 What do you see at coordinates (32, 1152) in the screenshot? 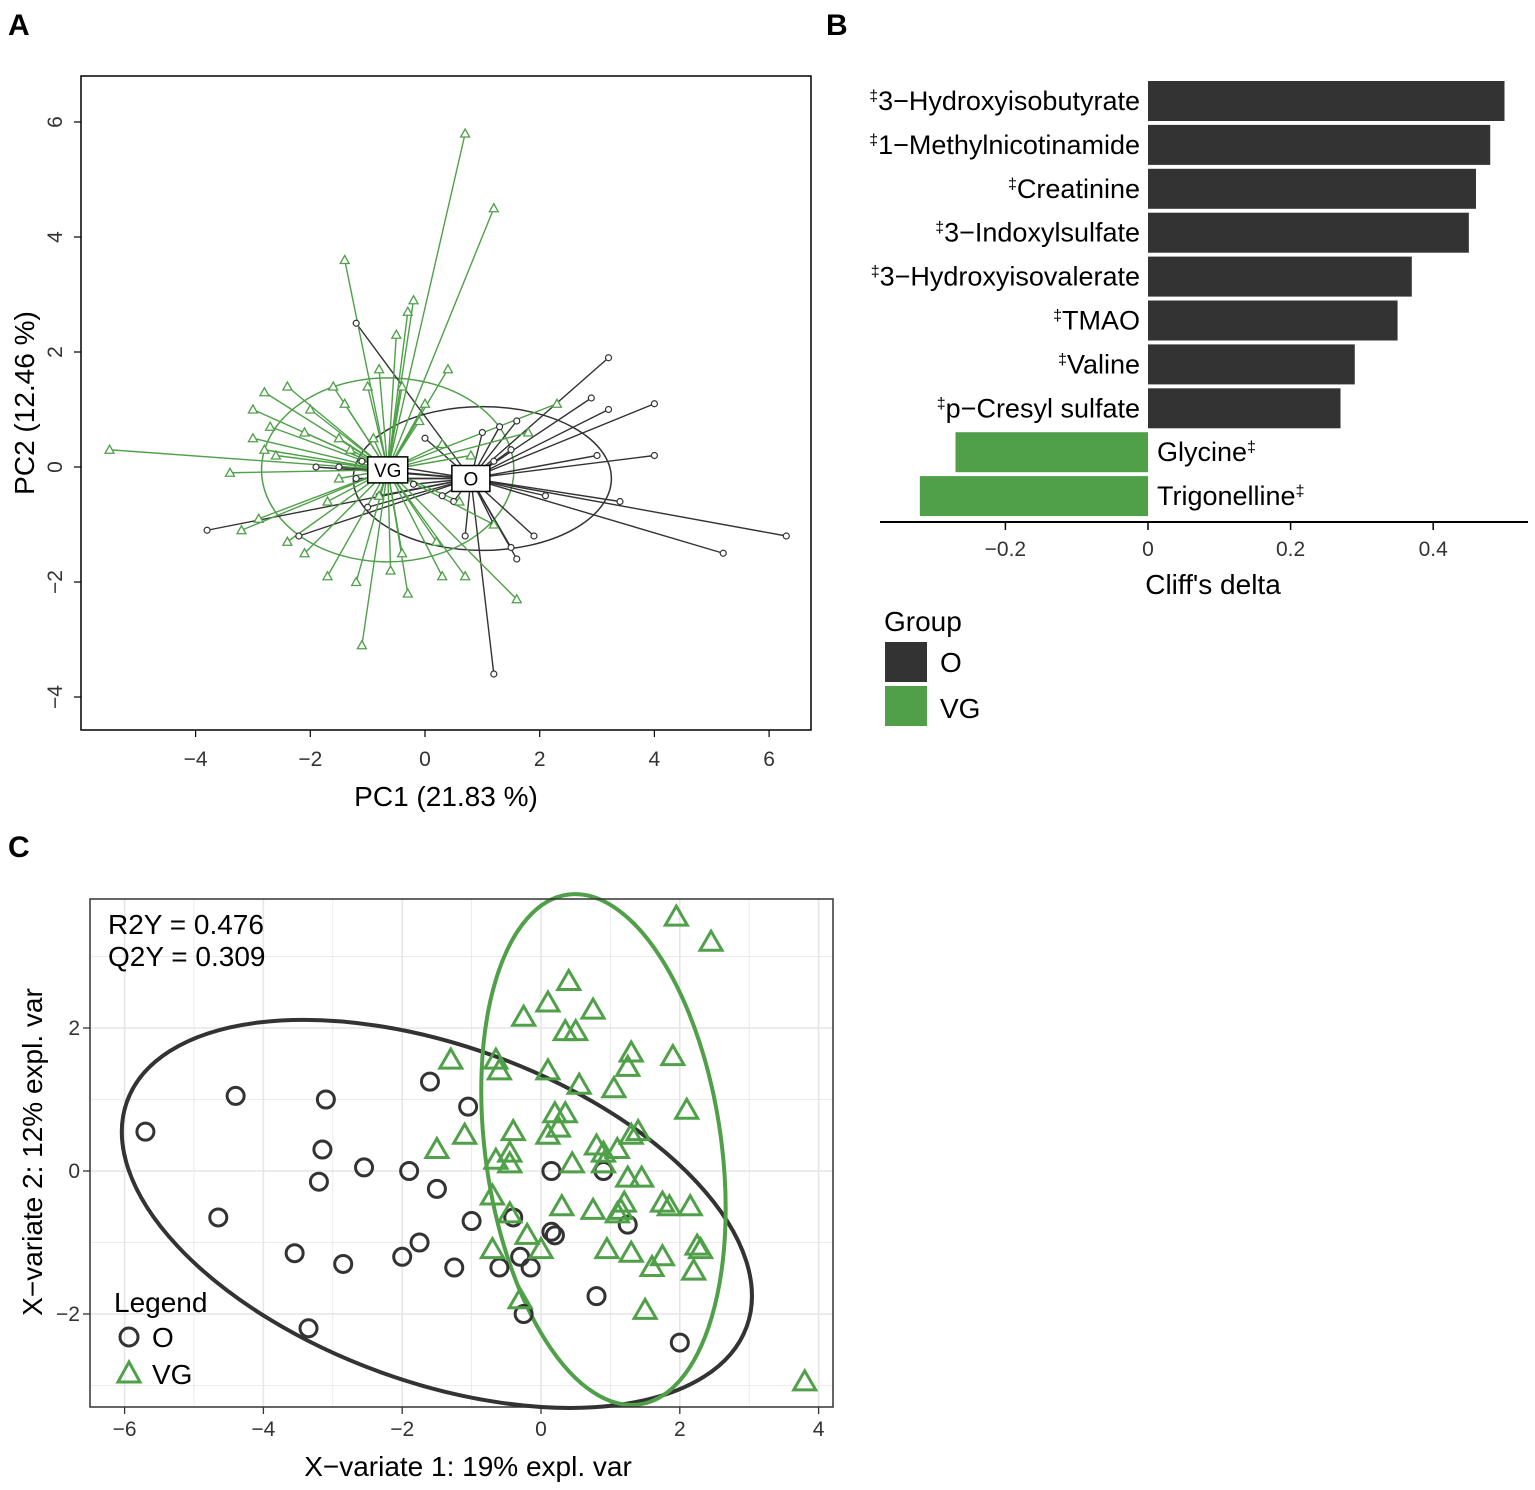
I see `plsda-y-axis-title: X−variate 2: 12% expl. var` at bounding box center [32, 1152].